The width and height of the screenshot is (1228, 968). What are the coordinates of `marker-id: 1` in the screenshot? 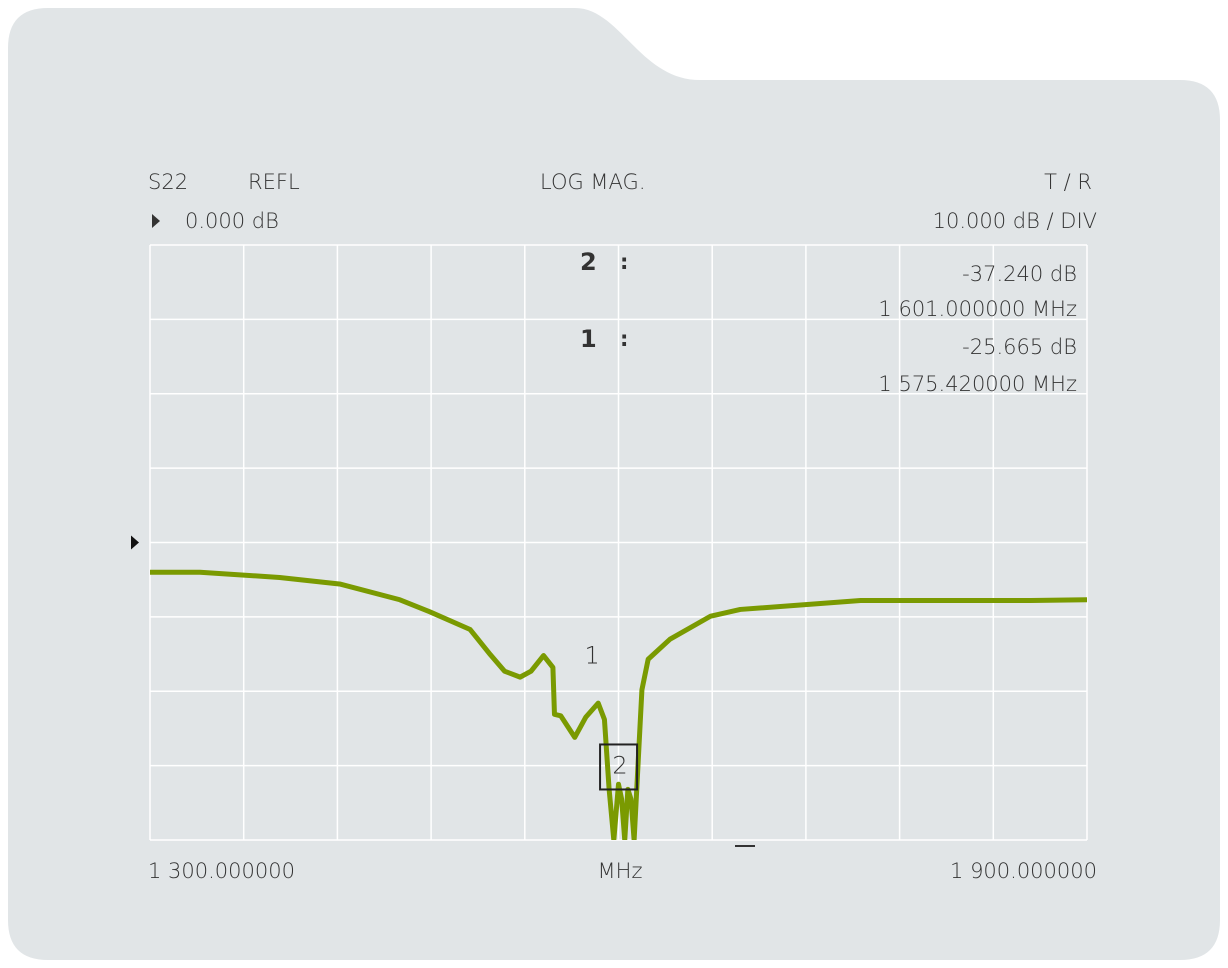 It's located at (588, 339).